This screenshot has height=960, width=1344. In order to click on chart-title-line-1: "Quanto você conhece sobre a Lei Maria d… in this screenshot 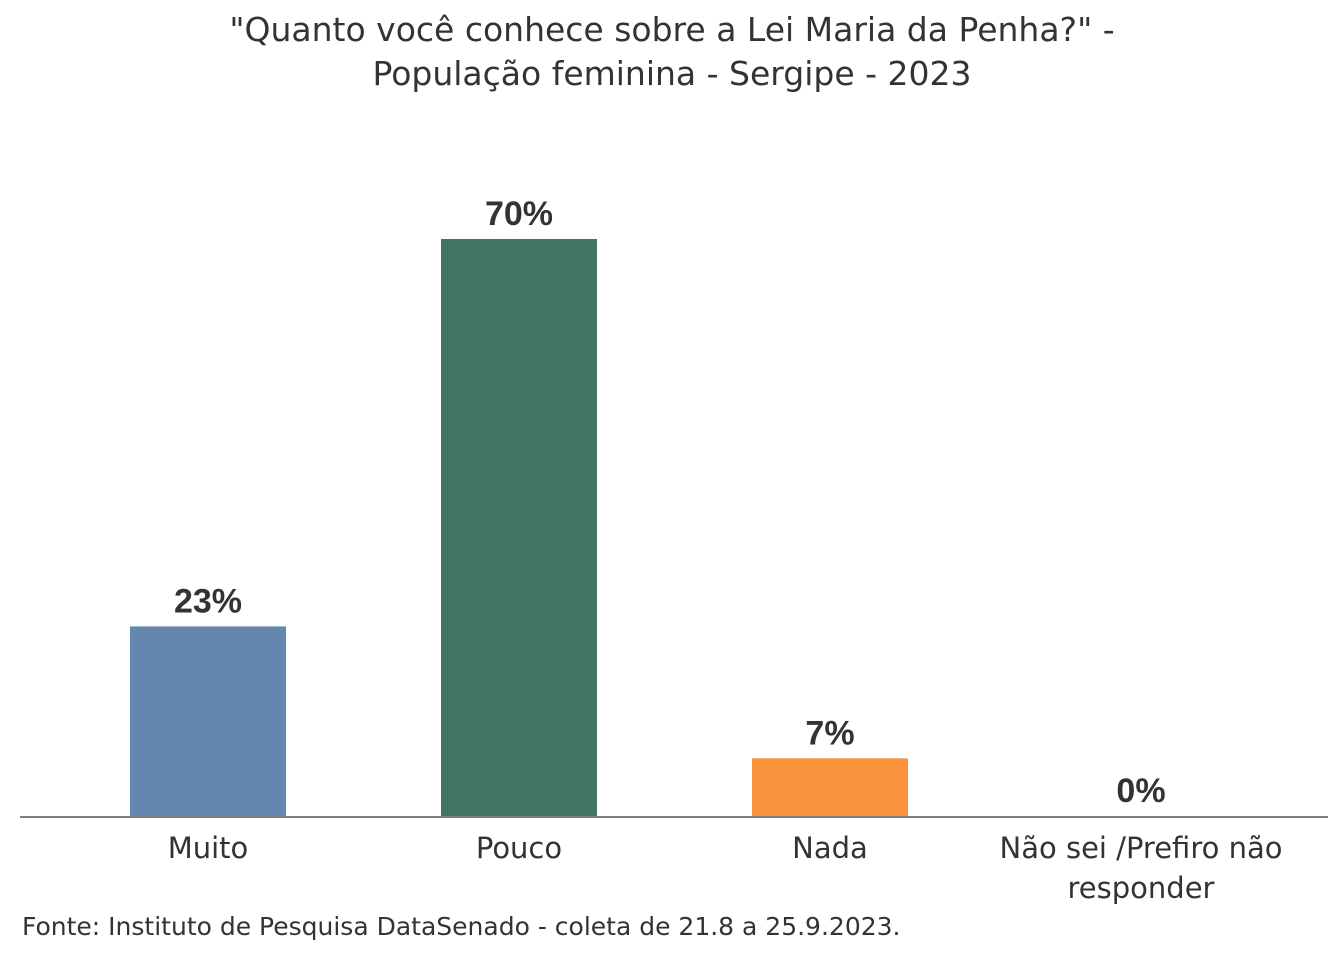, I will do `click(672, 29)`.